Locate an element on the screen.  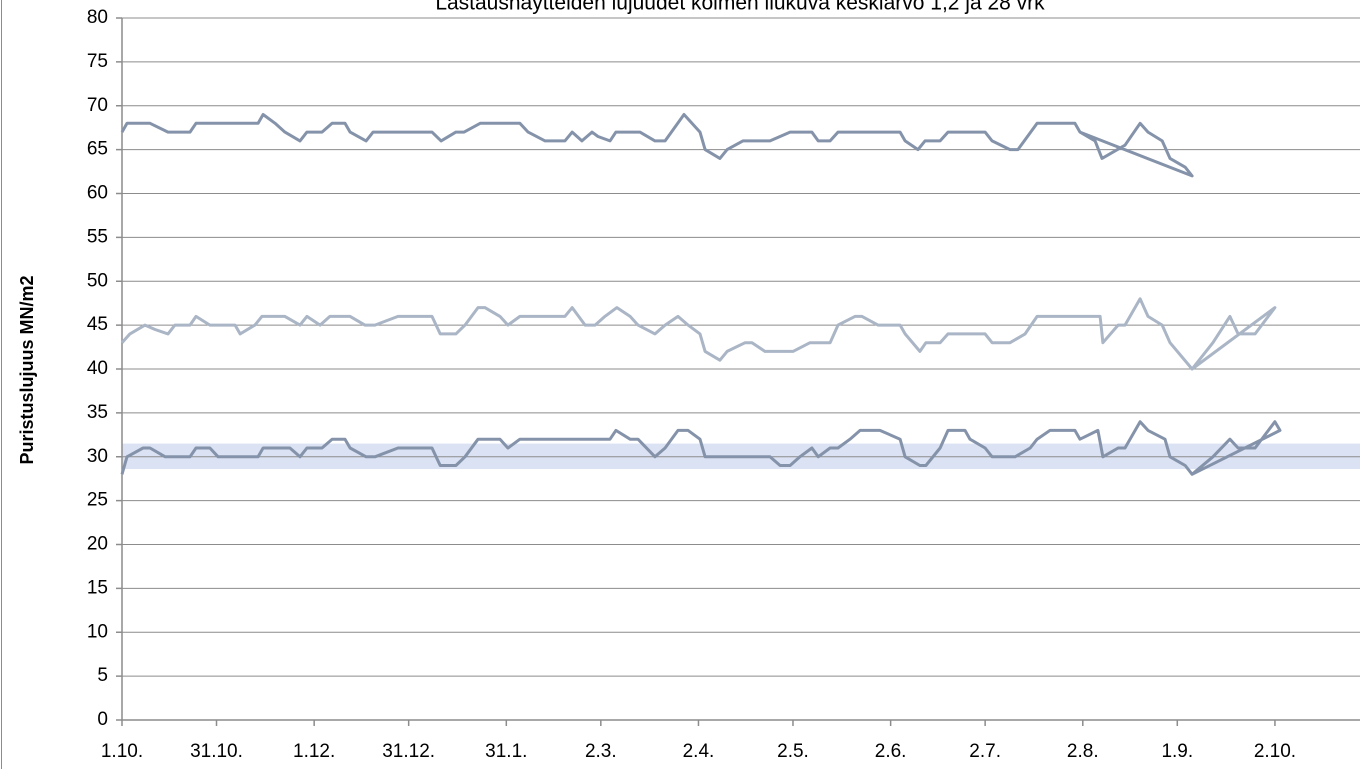
x-tick-label: 2.3. is located at coordinates (601, 751).